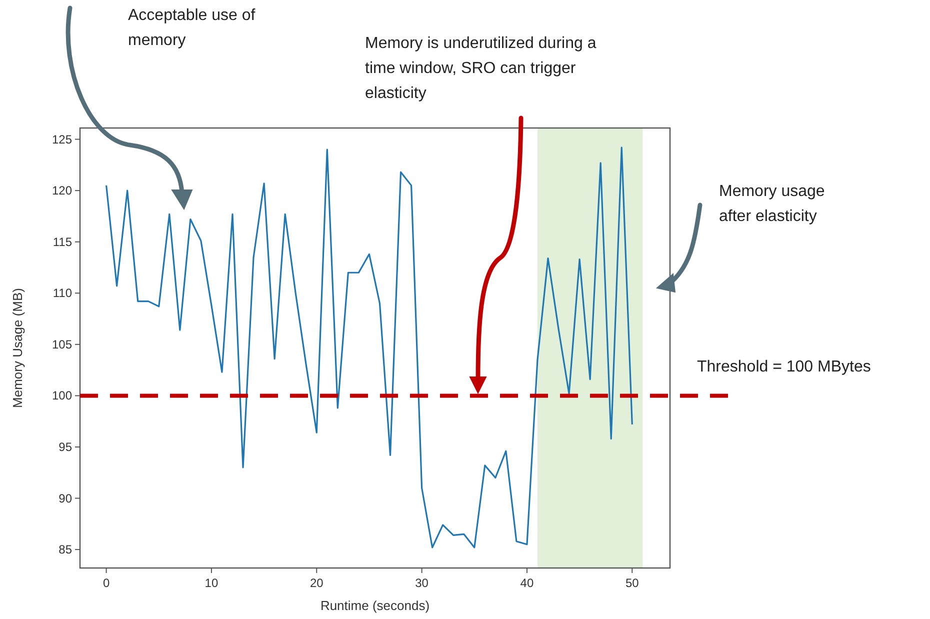  Describe the element at coordinates (422, 583) in the screenshot. I see `x-tick-label: 30` at that location.